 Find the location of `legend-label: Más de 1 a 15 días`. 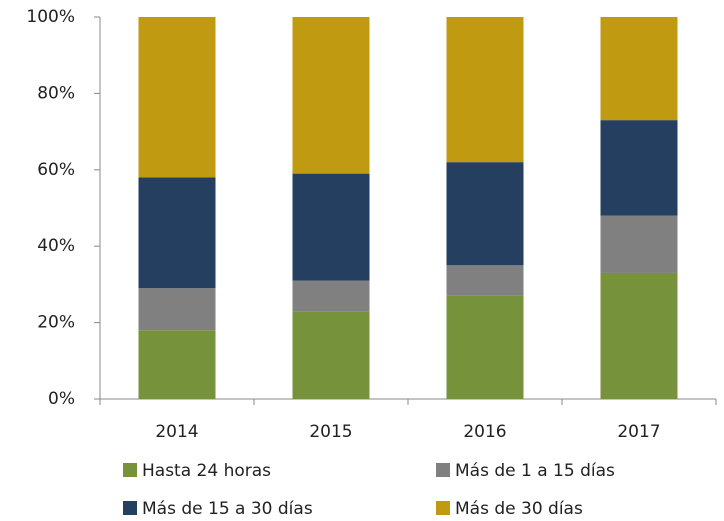

legend-label: Más de 1 a 15 días is located at coordinates (535, 471).